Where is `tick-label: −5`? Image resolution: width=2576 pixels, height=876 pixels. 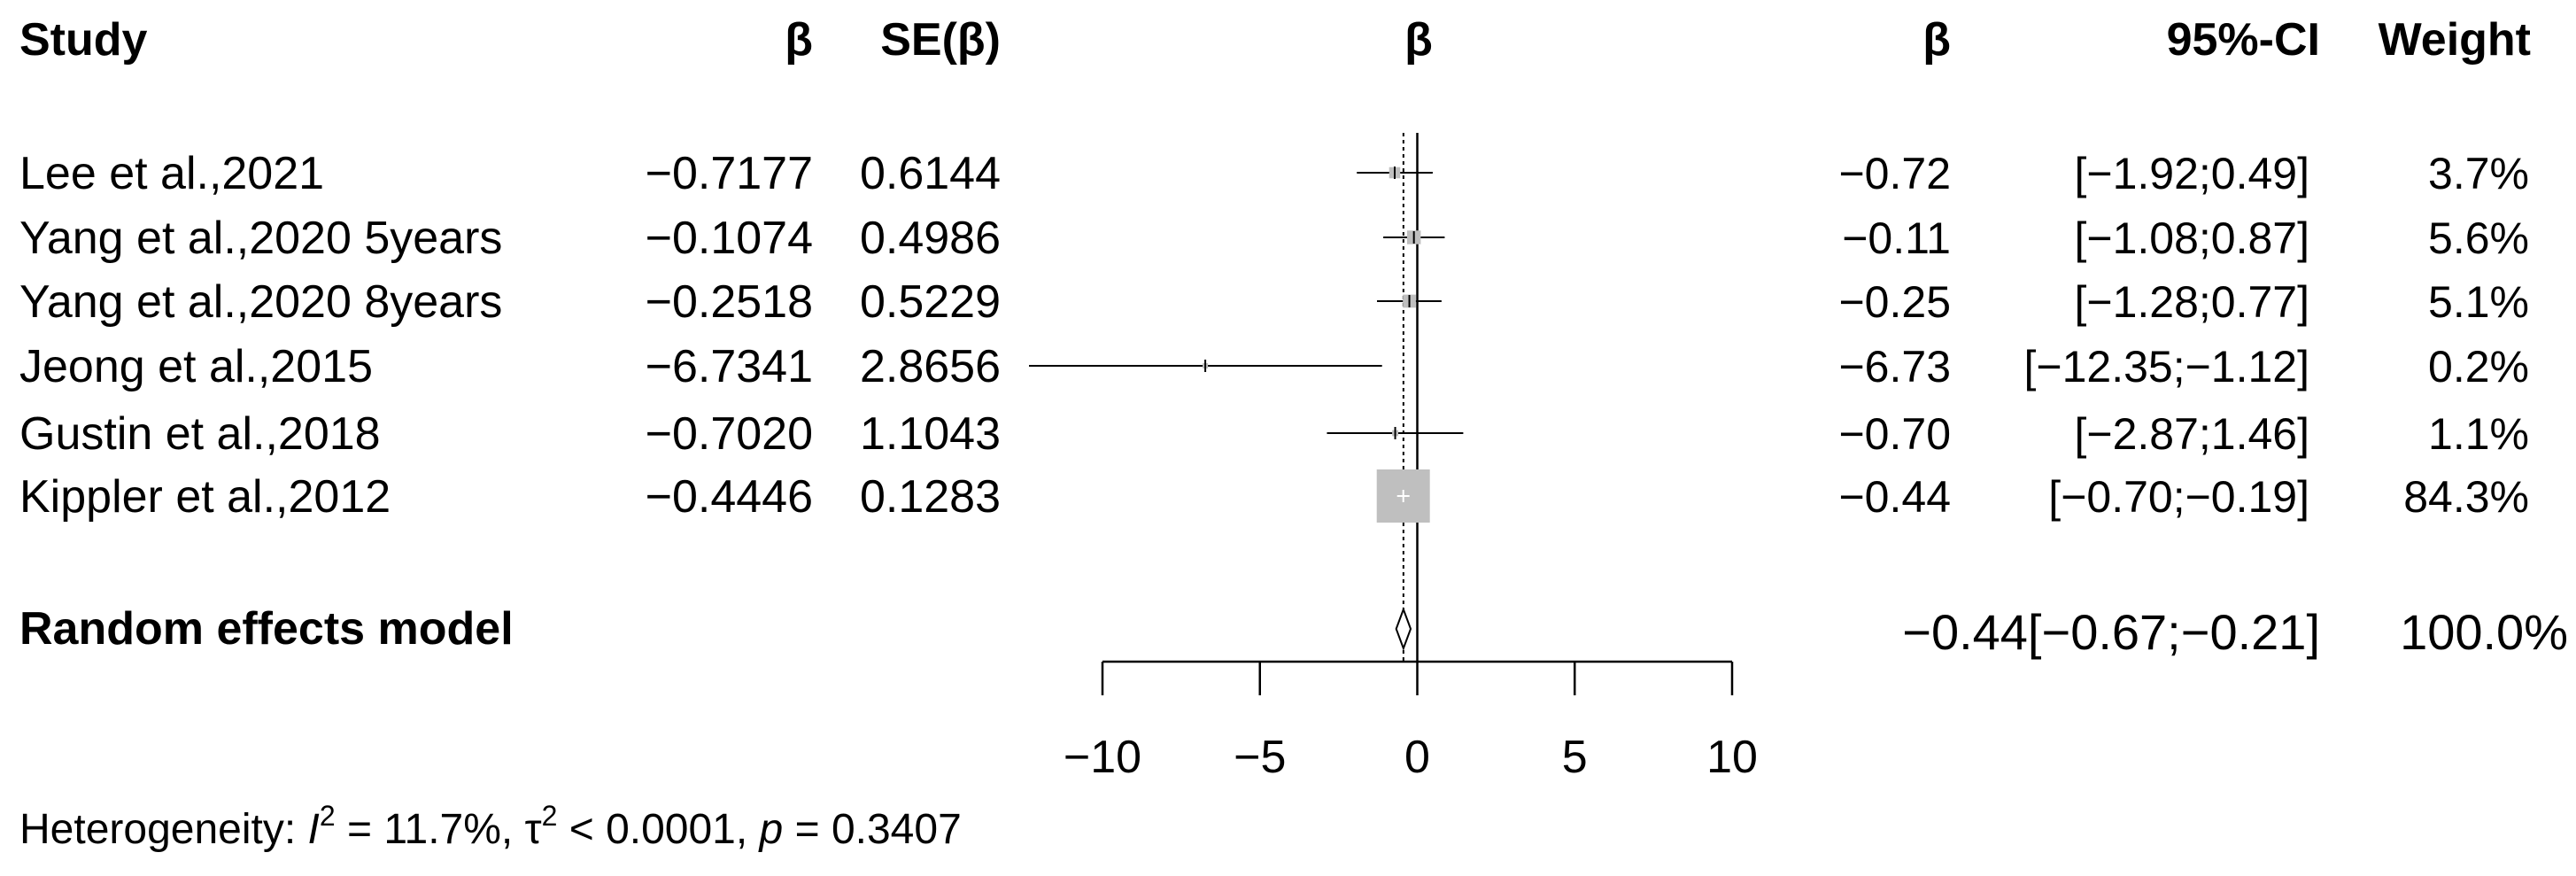
tick-label: −5 is located at coordinates (1260, 758).